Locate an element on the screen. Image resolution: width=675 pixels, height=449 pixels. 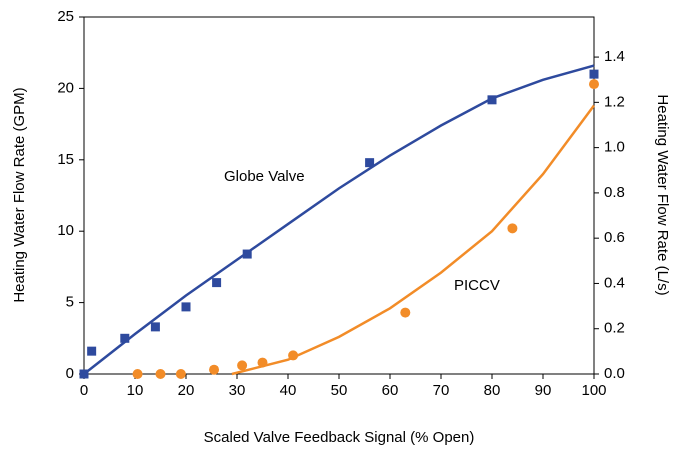
y2-tick-label: 0.4 is located at coordinates (614, 282).